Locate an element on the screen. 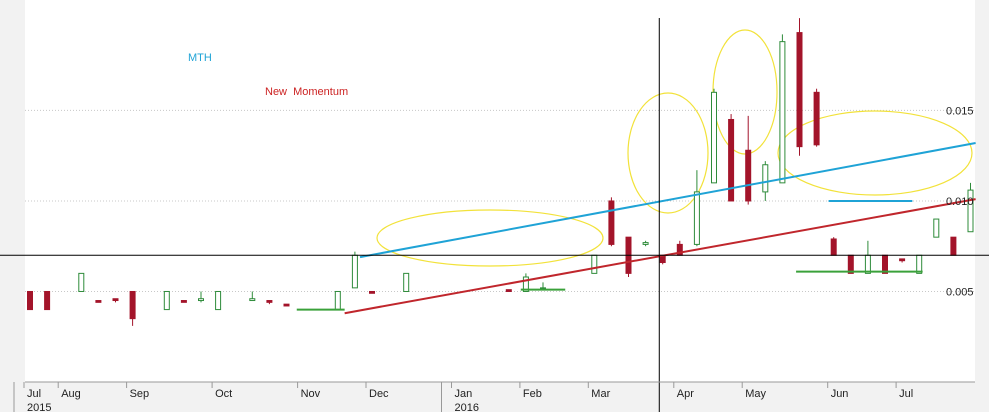 The height and width of the screenshot is (412, 989). annotation: New Momentum is located at coordinates (306, 92).